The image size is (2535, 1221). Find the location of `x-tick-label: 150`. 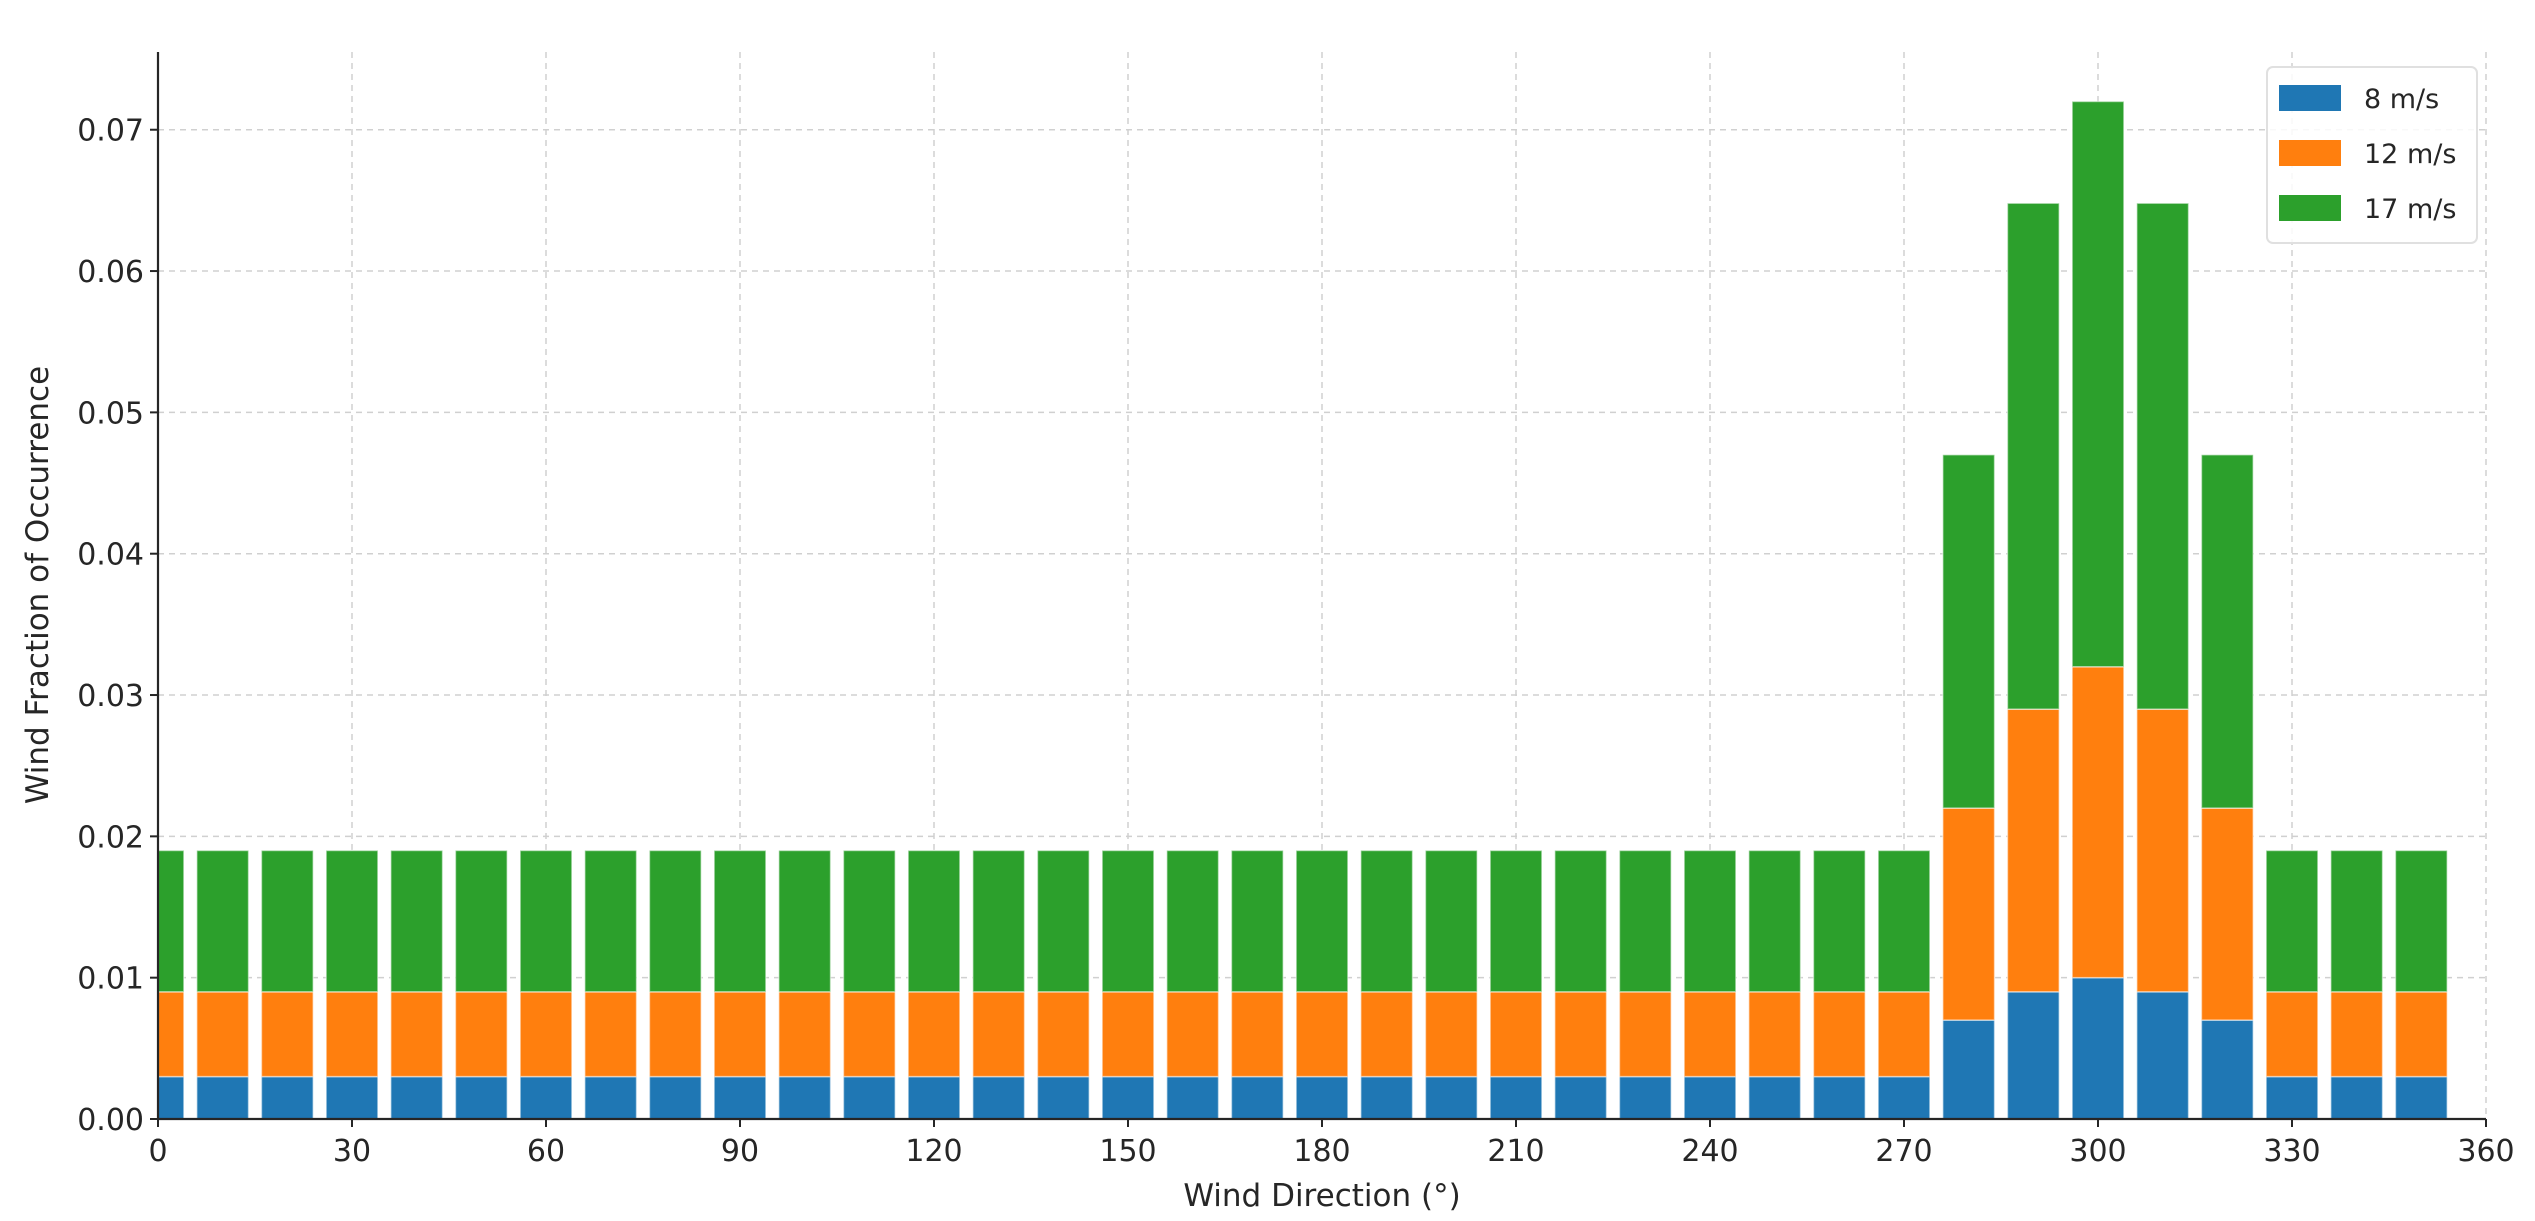

x-tick-label: 150 is located at coordinates (1127, 1151).